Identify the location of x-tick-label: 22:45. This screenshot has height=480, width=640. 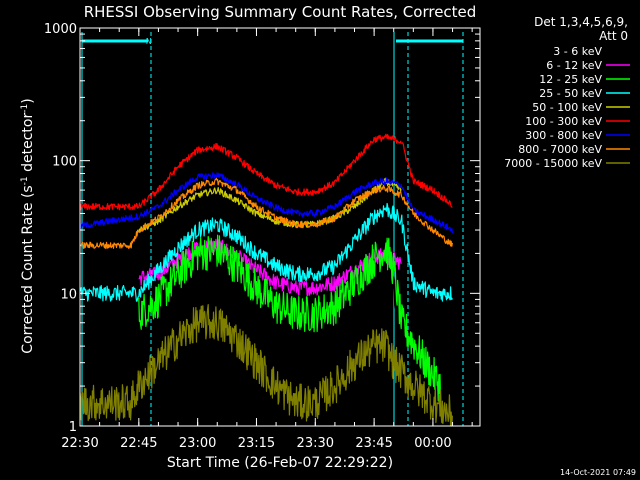
(138, 443).